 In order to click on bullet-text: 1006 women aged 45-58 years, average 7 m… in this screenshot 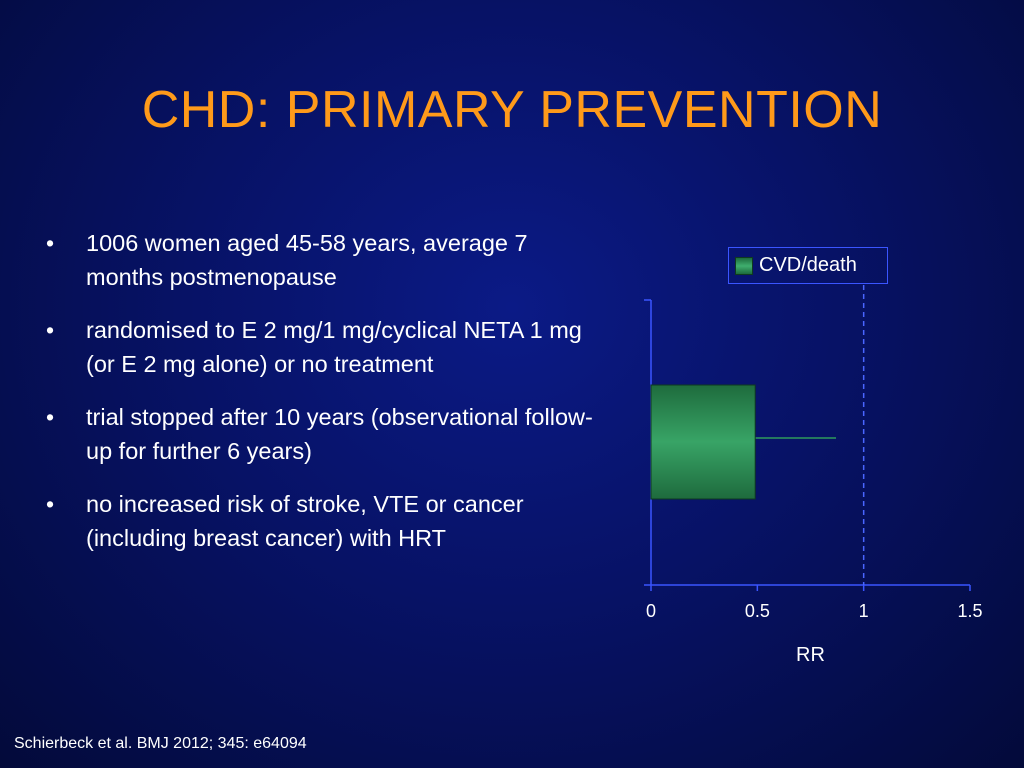, I will do `click(307, 260)`.